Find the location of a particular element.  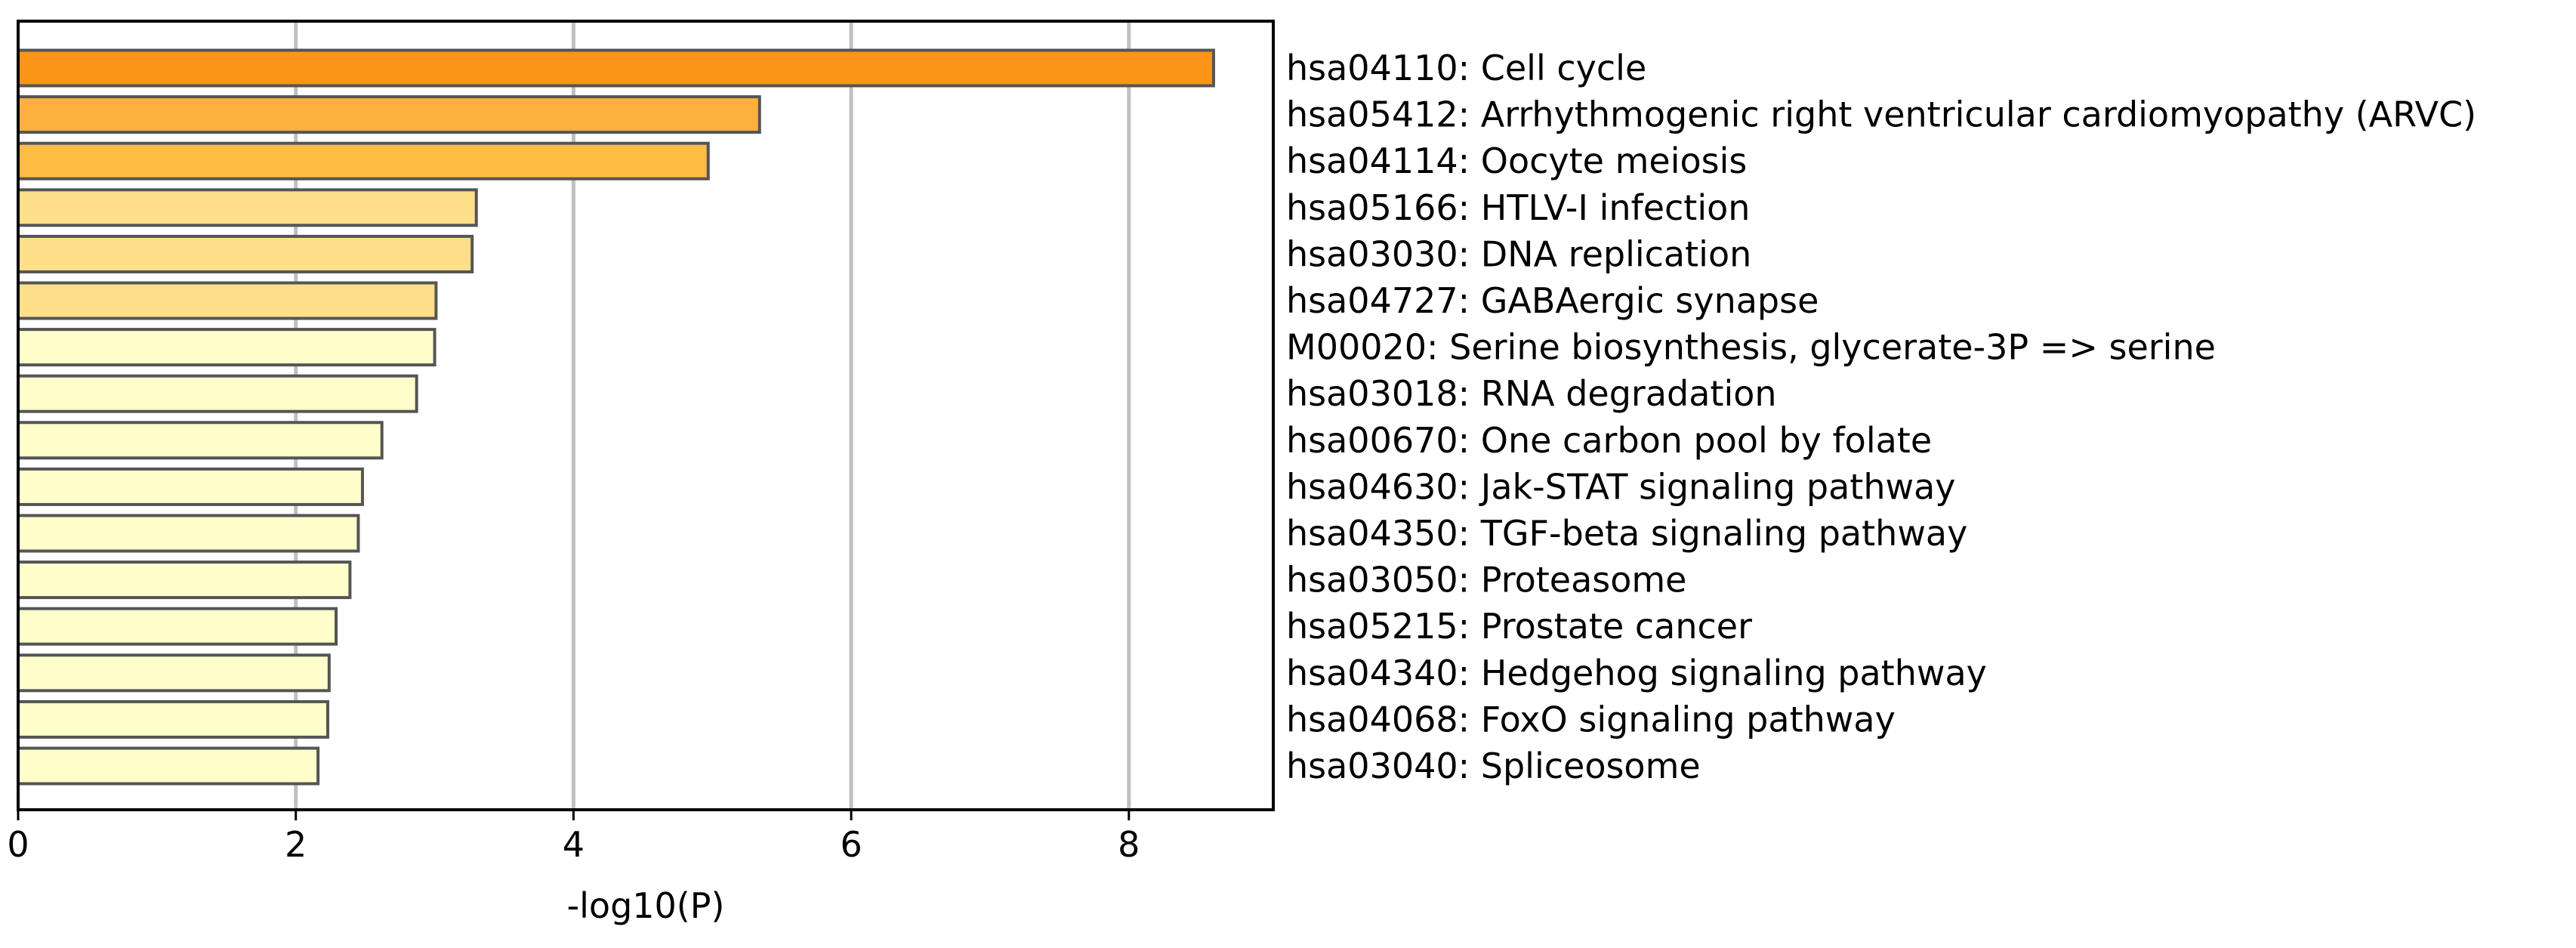

x-tick-label: 8 is located at coordinates (1129, 844).